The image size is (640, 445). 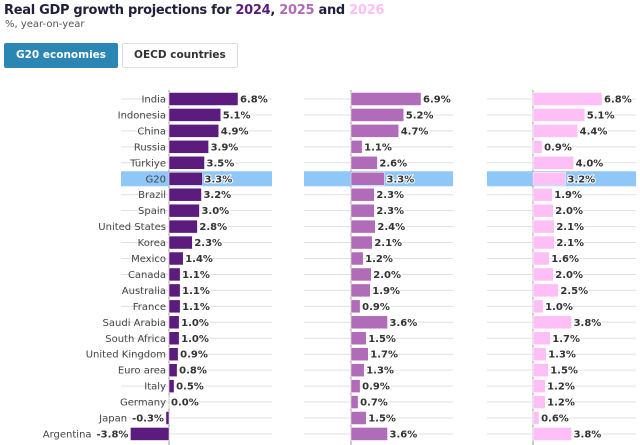 I want to click on tab-g20-economies: G20 economies, so click(x=61, y=55).